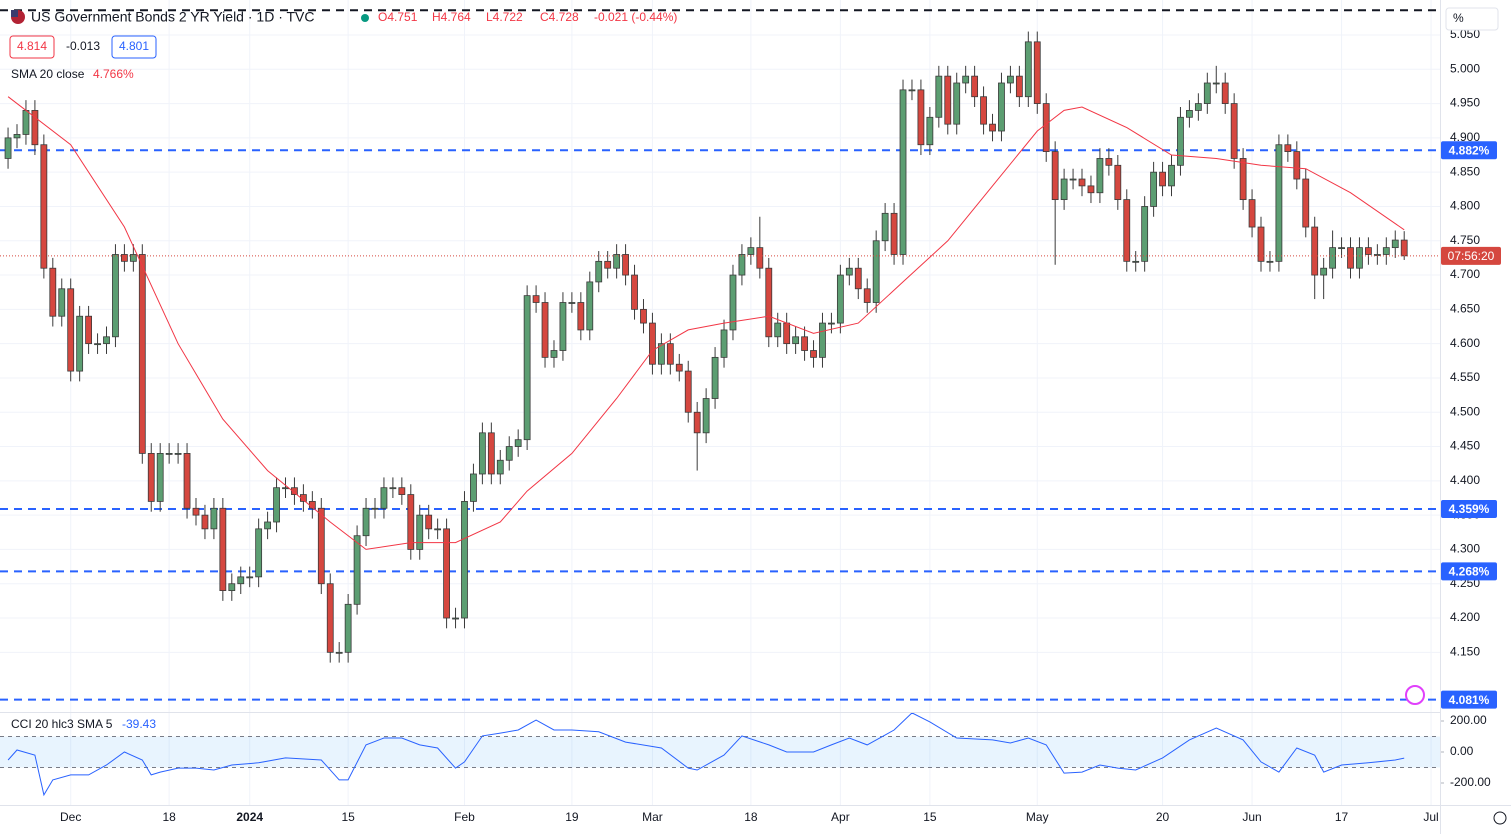 Image resolution: width=1511 pixels, height=834 pixels. What do you see at coordinates (1469, 509) in the screenshot?
I see `level-label: 4.359%` at bounding box center [1469, 509].